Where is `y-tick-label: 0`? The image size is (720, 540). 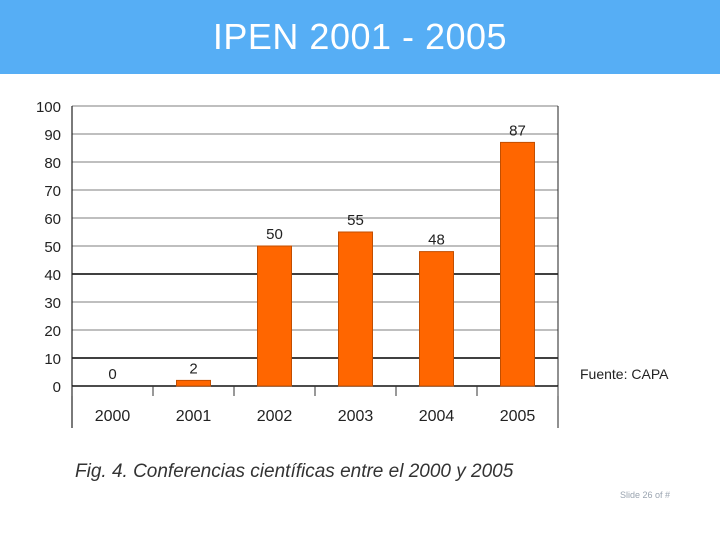 y-tick-label: 0 is located at coordinates (57, 387).